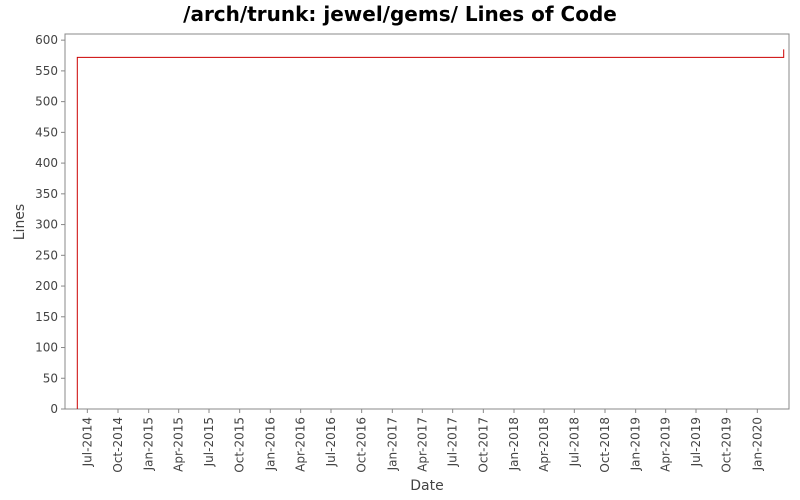 Image resolution: width=800 pixels, height=500 pixels. Describe the element at coordinates (426, 486) in the screenshot. I see `x-axis-label: Date` at that location.